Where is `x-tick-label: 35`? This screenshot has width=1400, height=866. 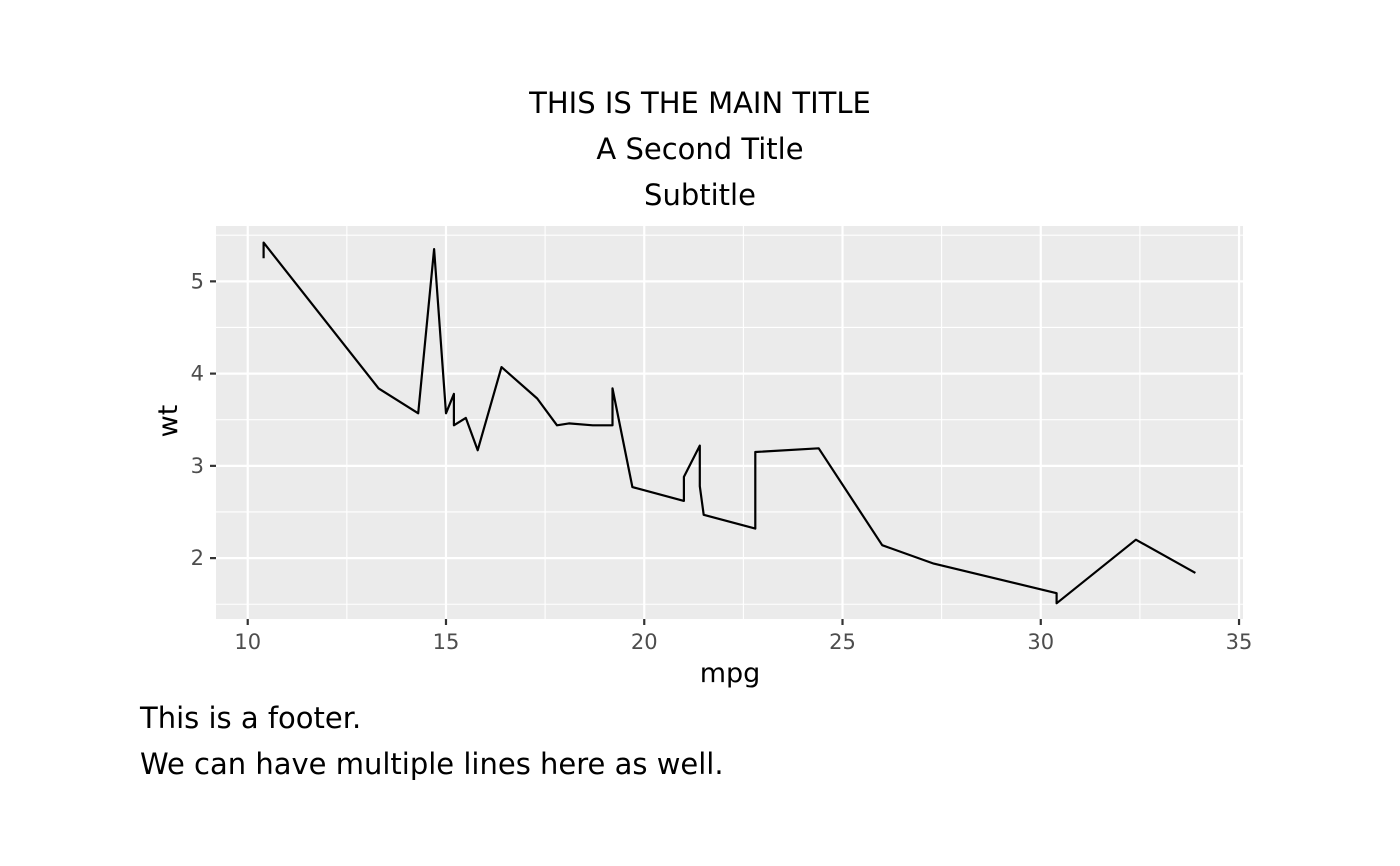
x-tick-label: 35 is located at coordinates (1239, 642).